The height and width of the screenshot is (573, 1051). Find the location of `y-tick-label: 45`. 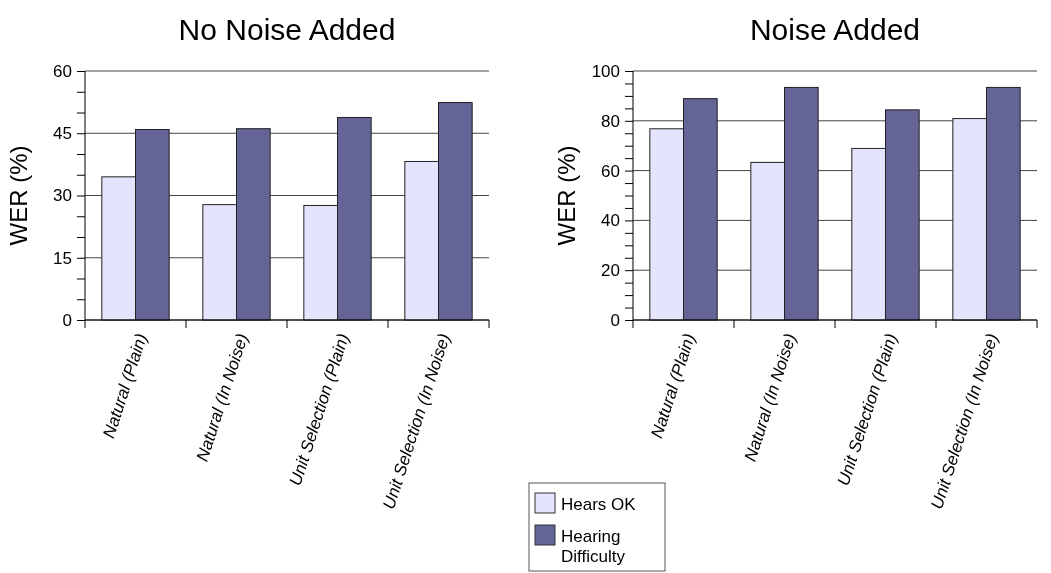

y-tick-label: 45 is located at coordinates (62, 134).